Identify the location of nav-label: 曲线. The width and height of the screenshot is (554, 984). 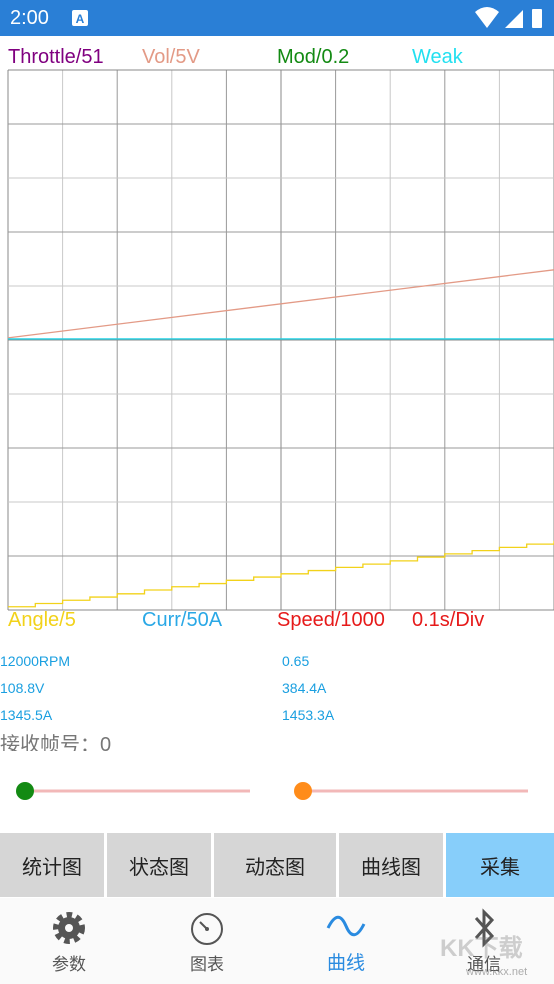
(345, 963).